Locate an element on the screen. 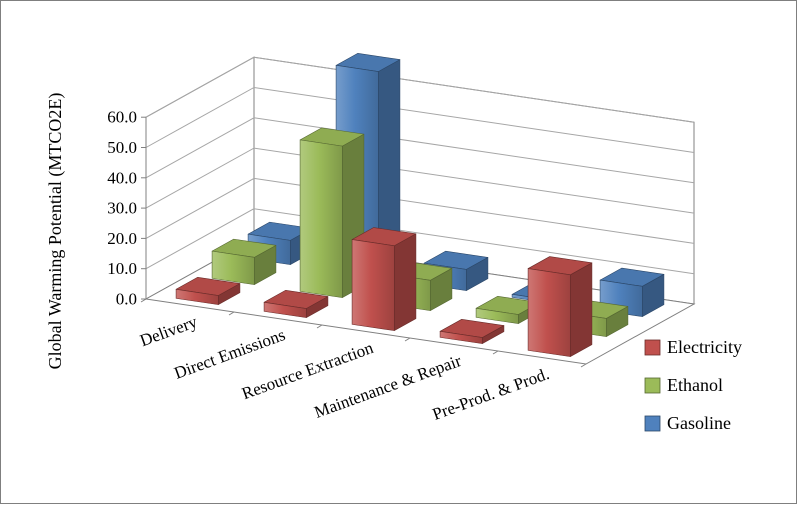 Image resolution: width=797 pixels, height=505 pixels. legend: Electricity Ethanol Gasoline is located at coordinates (693, 385).